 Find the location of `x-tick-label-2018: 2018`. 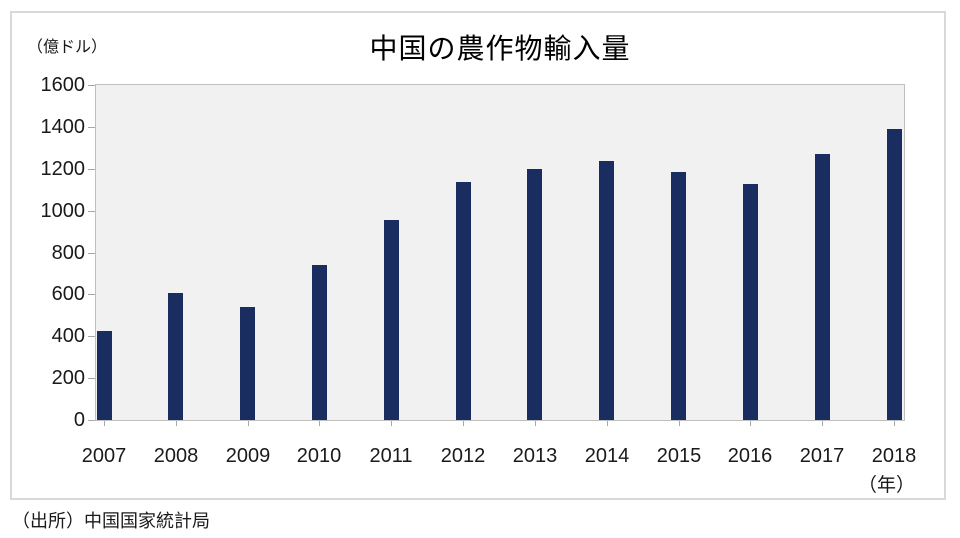

x-tick-label-2018: 2018 is located at coordinates (894, 456).